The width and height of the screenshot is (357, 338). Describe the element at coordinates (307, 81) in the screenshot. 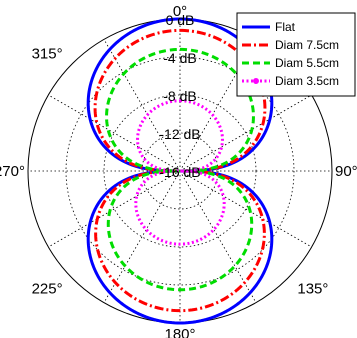

I see `legend-label-3: Diam 3.5cm` at that location.